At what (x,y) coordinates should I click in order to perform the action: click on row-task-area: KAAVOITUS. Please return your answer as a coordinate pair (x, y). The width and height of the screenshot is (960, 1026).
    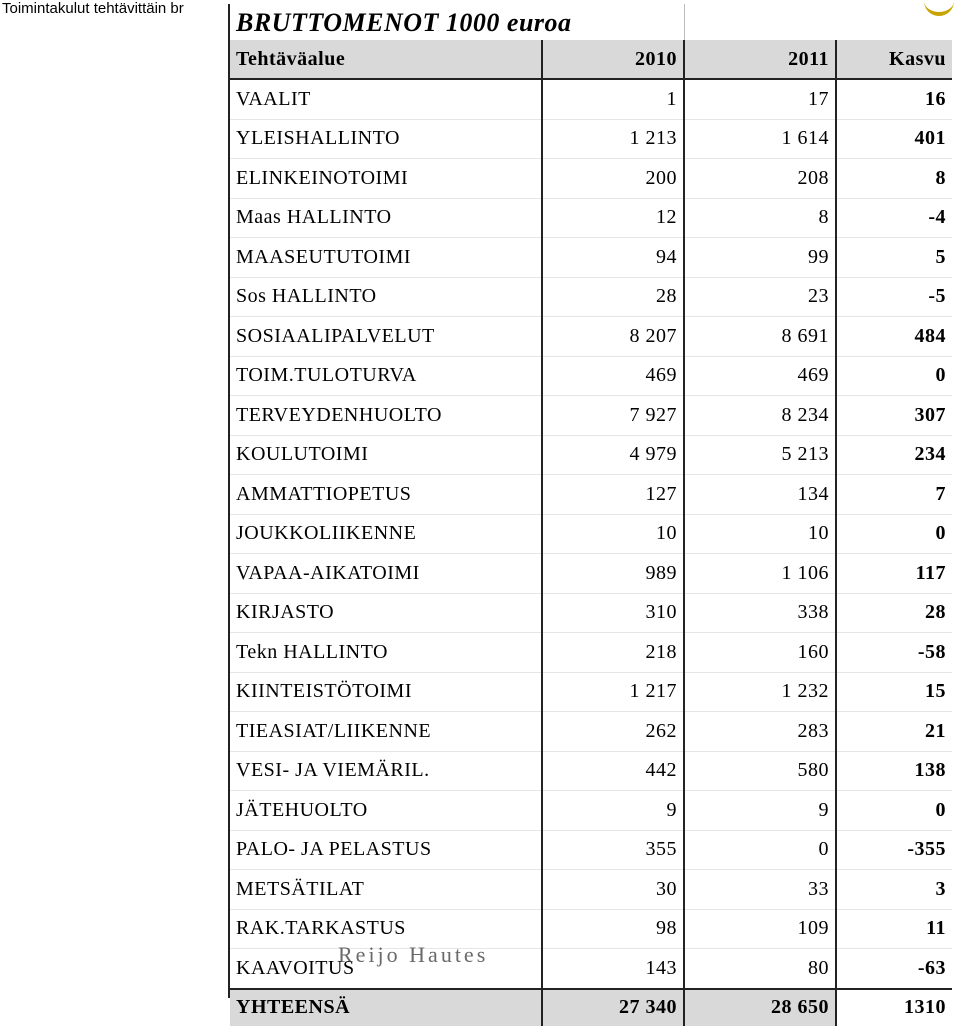
    Looking at the image, I should click on (386, 968).